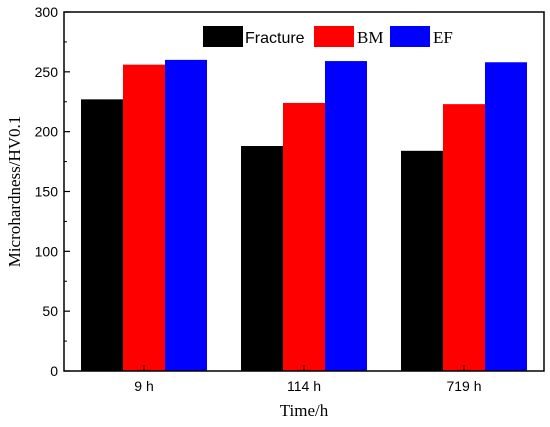 The image size is (550, 427). I want to click on y-axis-ticks: 0 50 100 150 200 250 300, so click(52, 191).